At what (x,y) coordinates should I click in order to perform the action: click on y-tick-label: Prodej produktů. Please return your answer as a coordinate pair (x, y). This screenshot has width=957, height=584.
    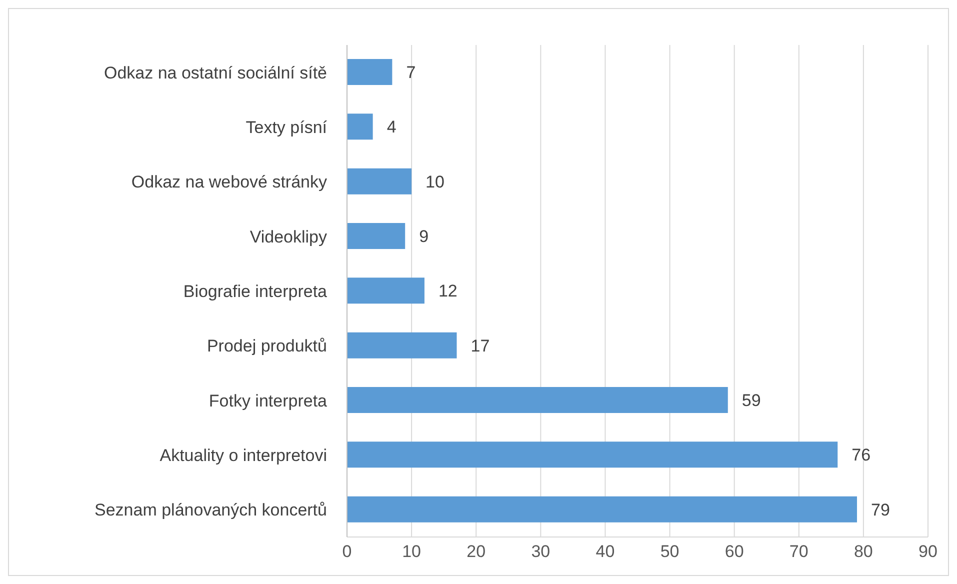
    Looking at the image, I should click on (266, 346).